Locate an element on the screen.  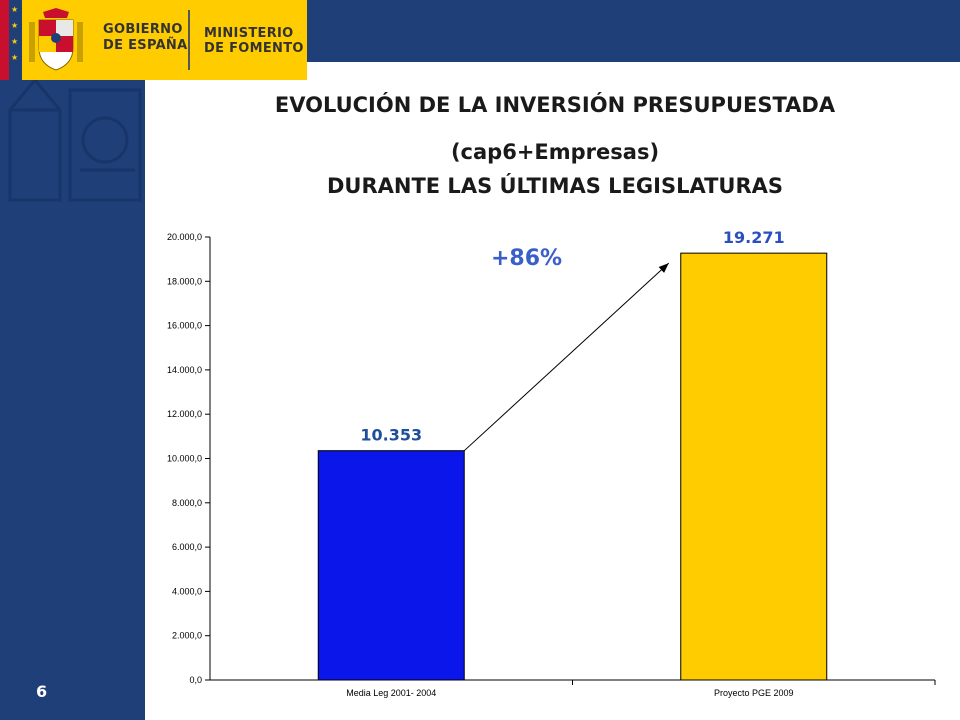
gov-line-1: GOBIERNO is located at coordinates (143, 29).